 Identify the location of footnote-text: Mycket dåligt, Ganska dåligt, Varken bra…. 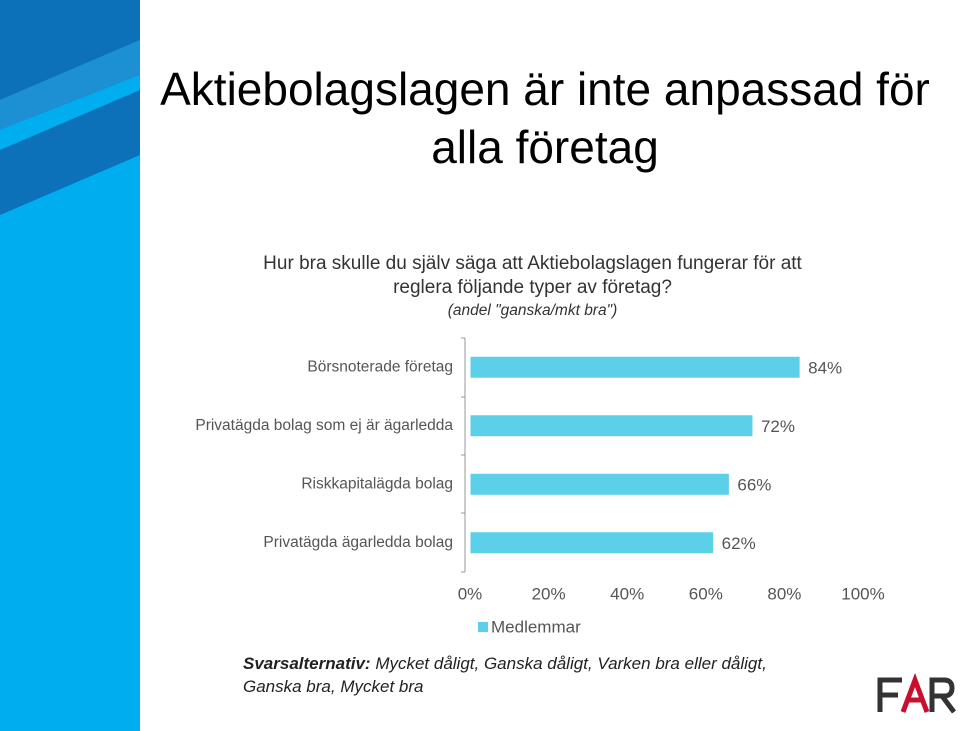
(505, 675).